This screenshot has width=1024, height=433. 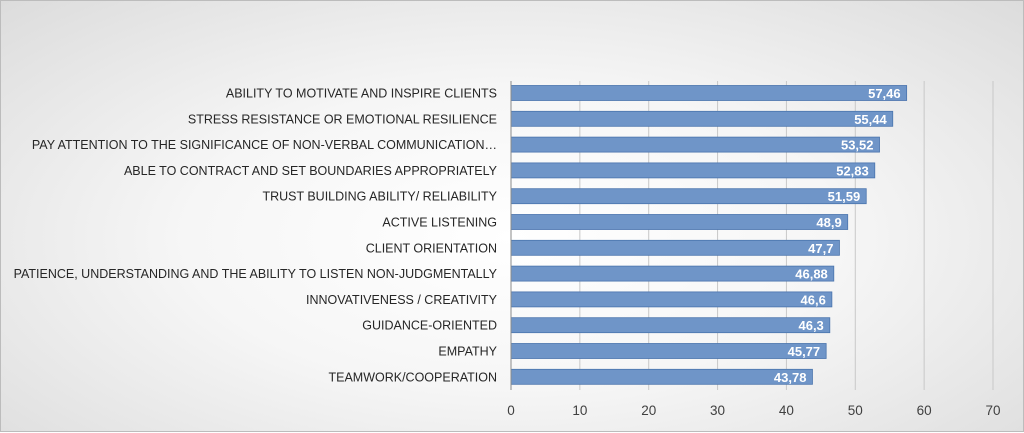 What do you see at coordinates (844, 196) in the screenshot?
I see `data-label: 51,59` at bounding box center [844, 196].